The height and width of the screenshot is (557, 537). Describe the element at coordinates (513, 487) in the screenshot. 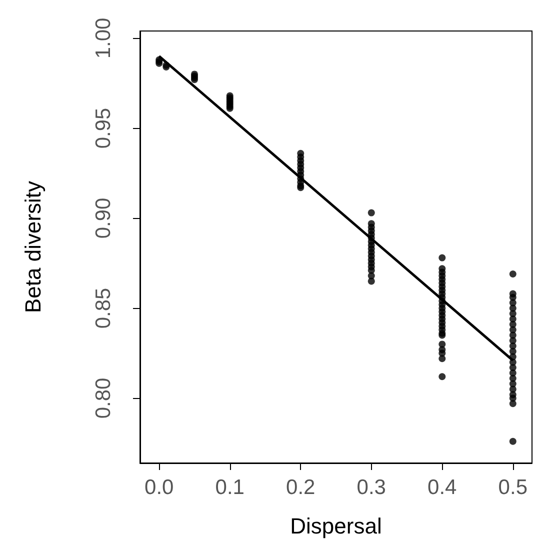

I see `x-tick-label: 0.5` at that location.